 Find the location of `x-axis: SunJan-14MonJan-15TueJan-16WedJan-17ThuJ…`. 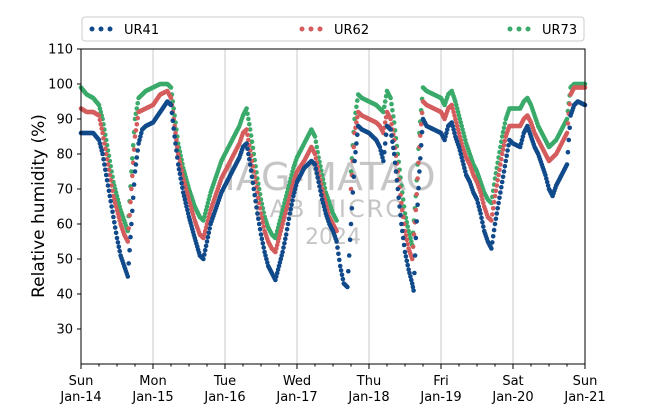

x-axis: SunJan-14MonJan-15TueJan-16WedJan-17ThuJ… is located at coordinates (332, 384).